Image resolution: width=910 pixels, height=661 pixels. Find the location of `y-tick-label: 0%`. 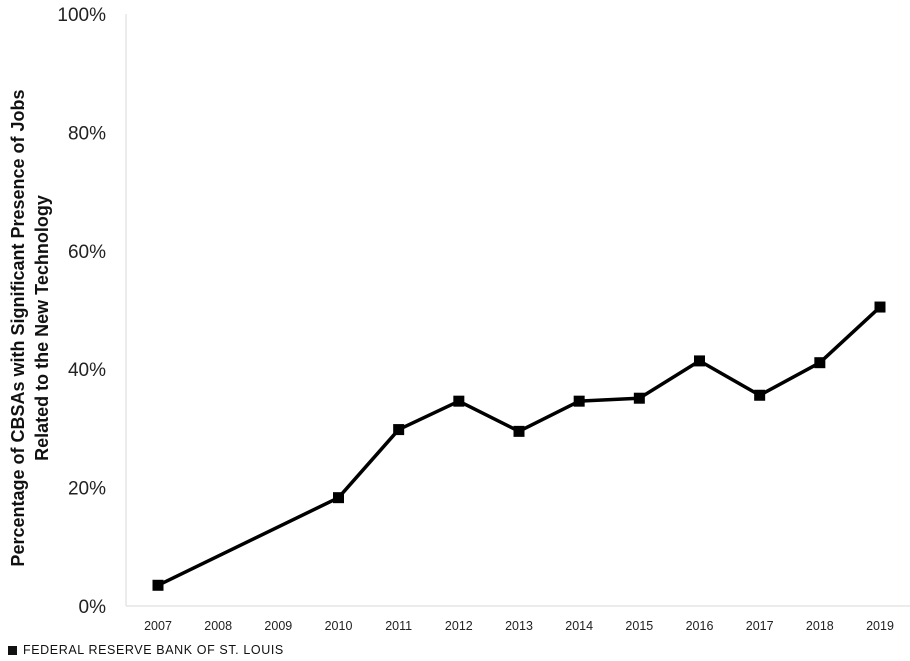

y-tick-label: 0% is located at coordinates (93, 607).